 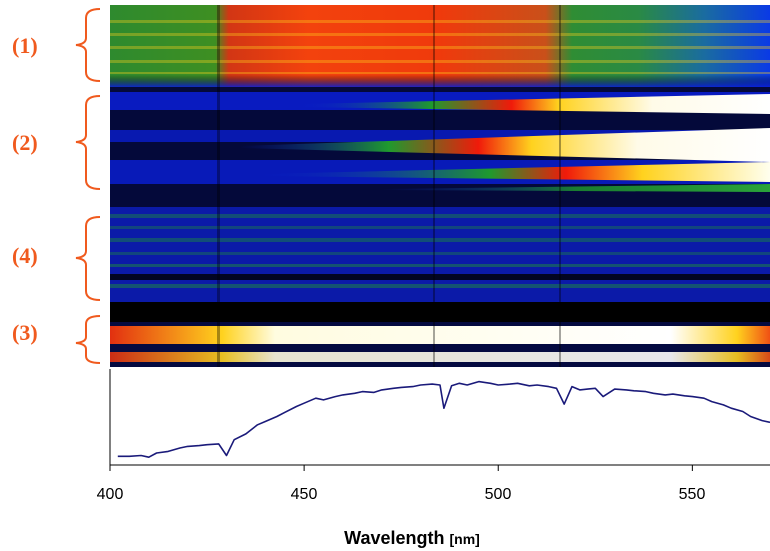 What do you see at coordinates (465, 539) in the screenshot?
I see `x-axis-unit: [nm]` at bounding box center [465, 539].